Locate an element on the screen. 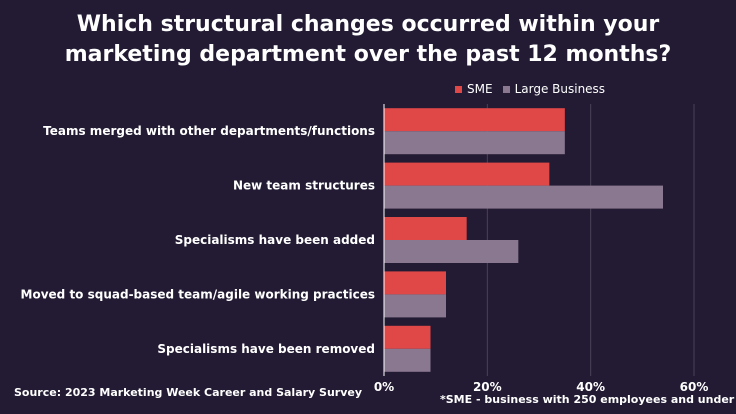 This screenshot has height=414, width=736. legend-item-large-business: Large Business is located at coordinates (554, 89).